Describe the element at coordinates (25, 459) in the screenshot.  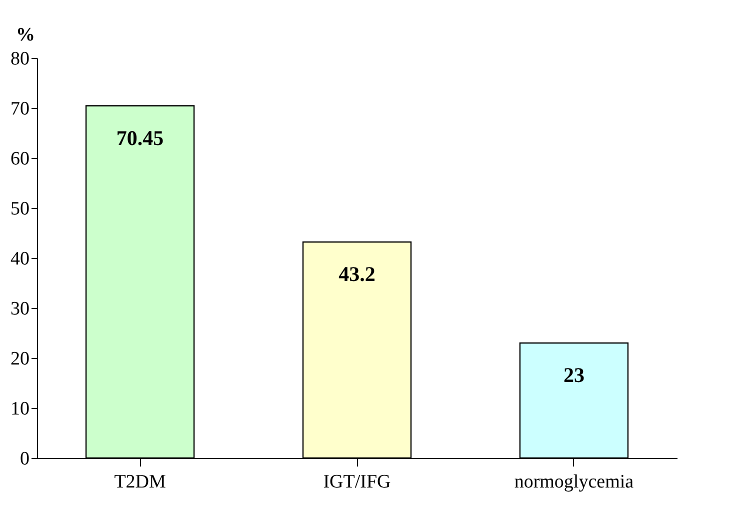
I see `y-tick-label: 0` at that location.